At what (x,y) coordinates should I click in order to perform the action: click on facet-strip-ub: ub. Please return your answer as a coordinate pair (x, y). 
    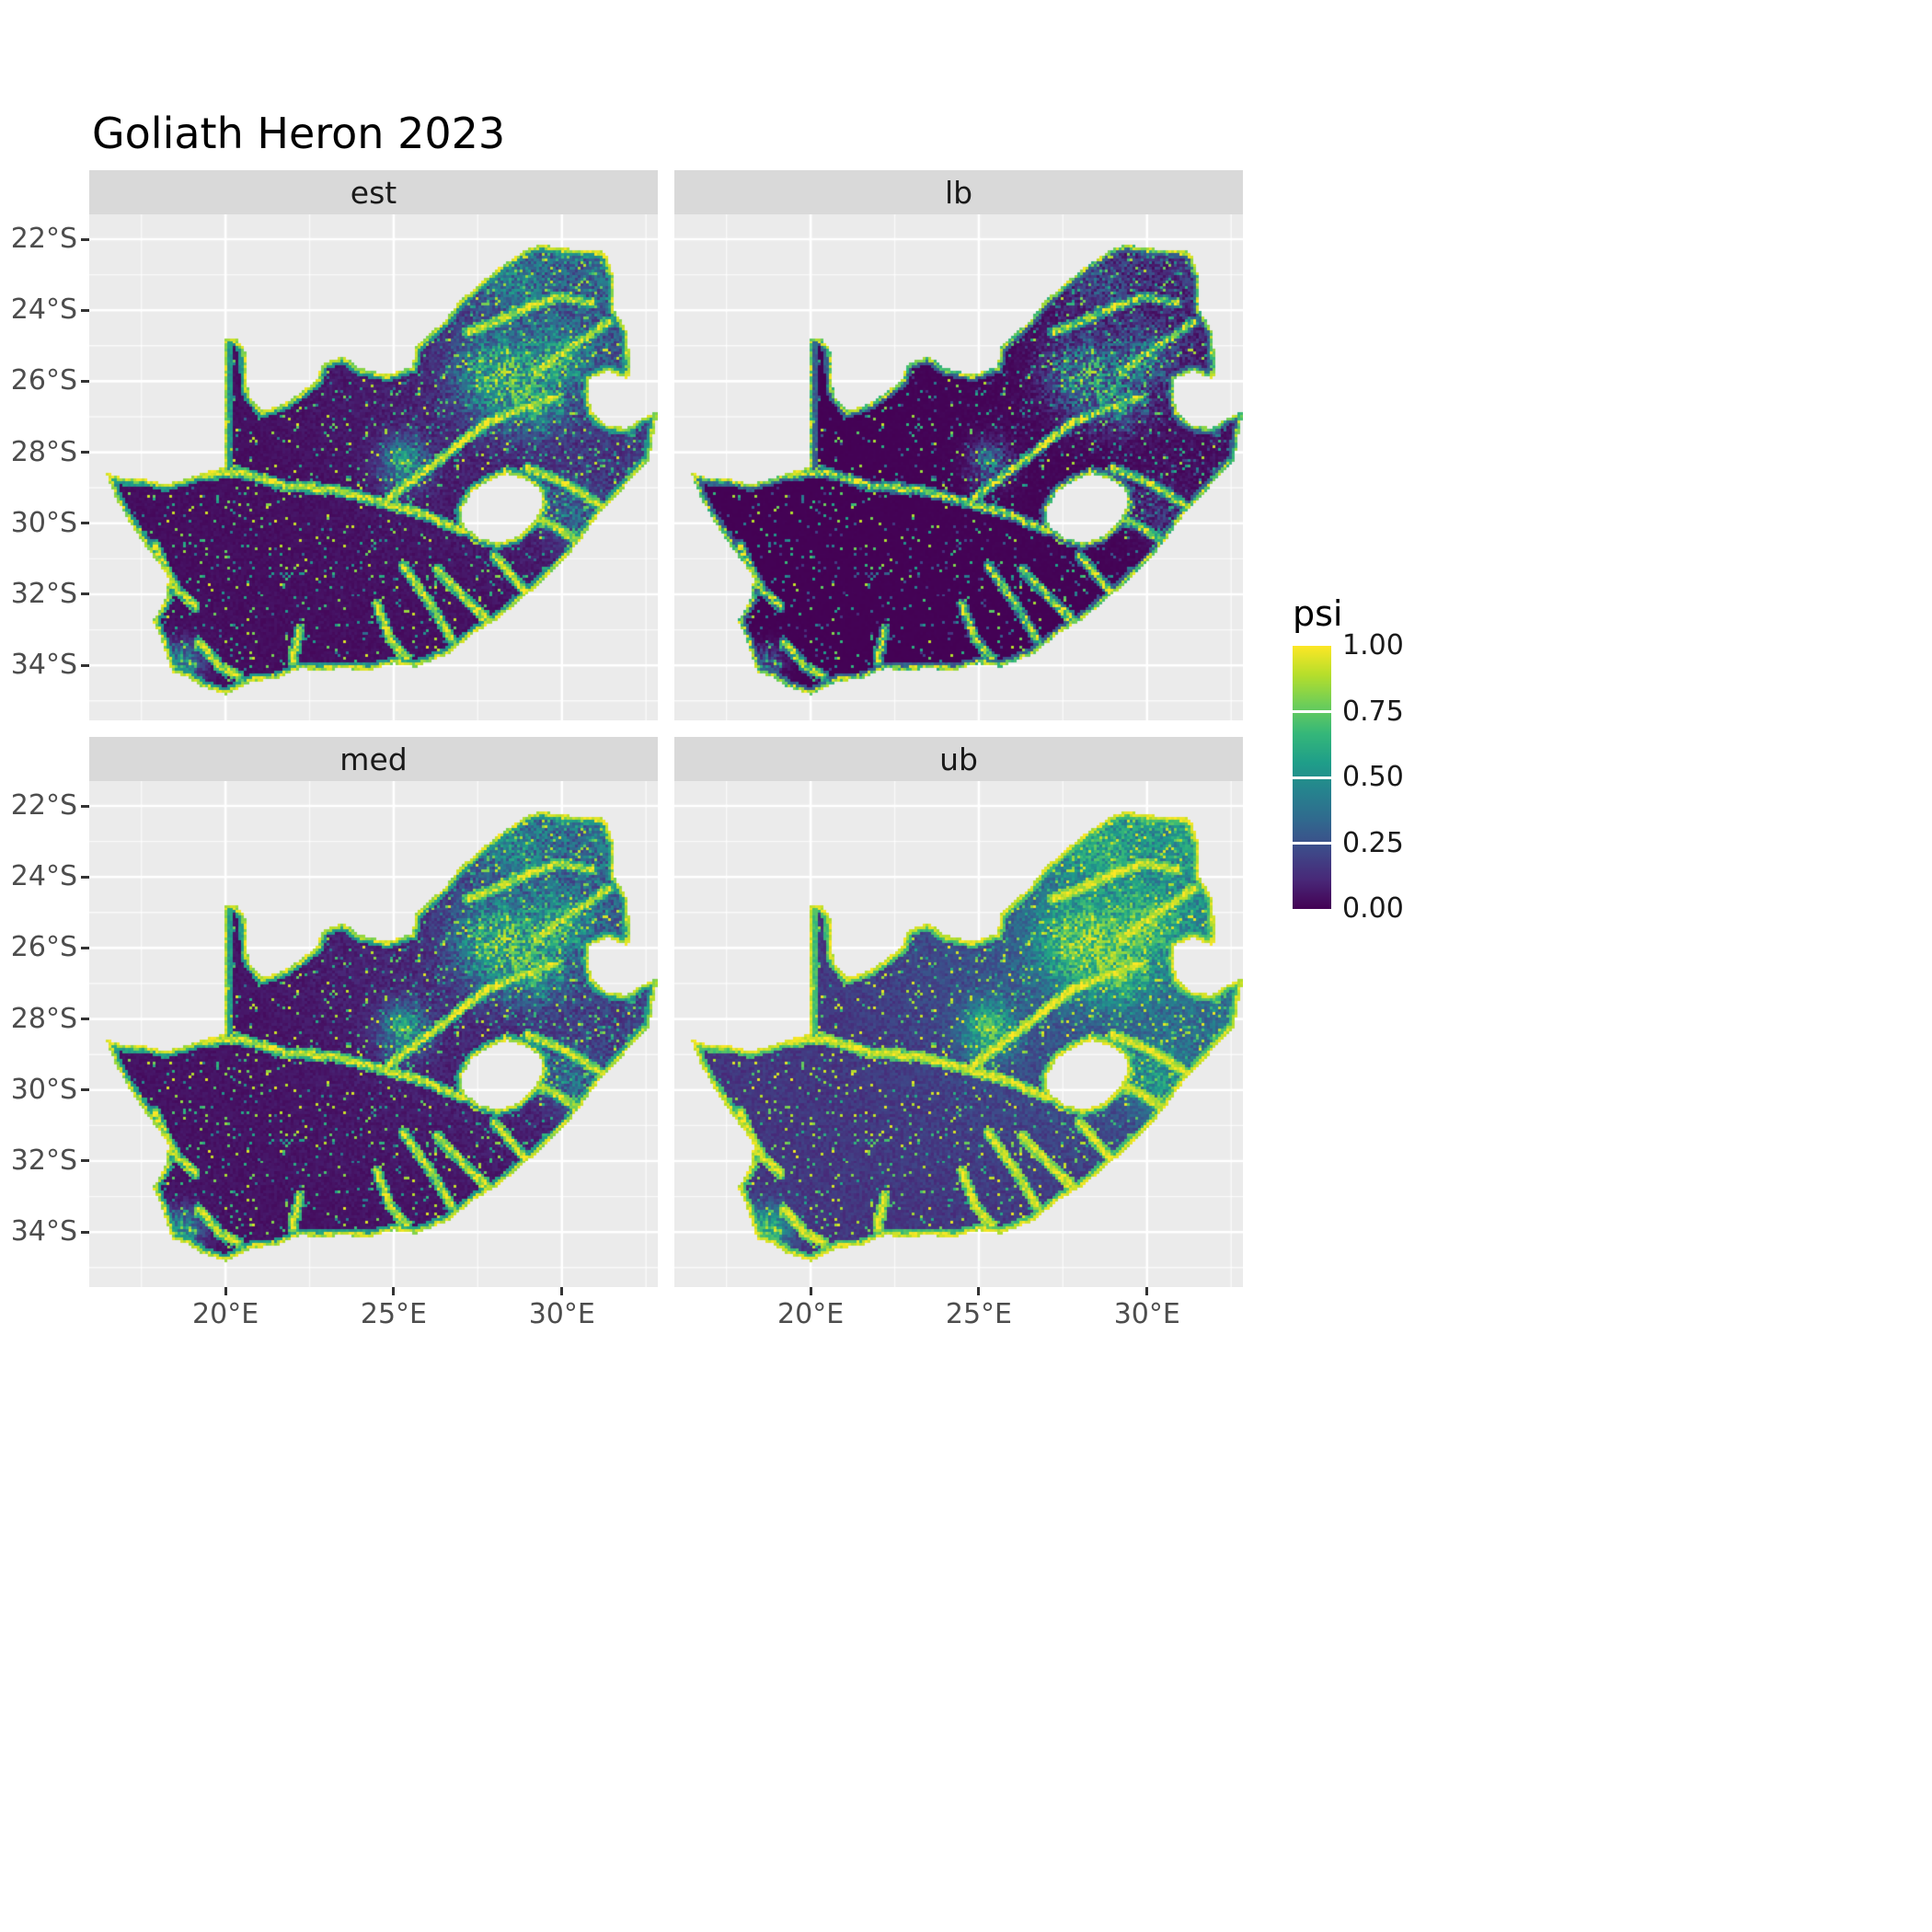
    Looking at the image, I should click on (958, 759).